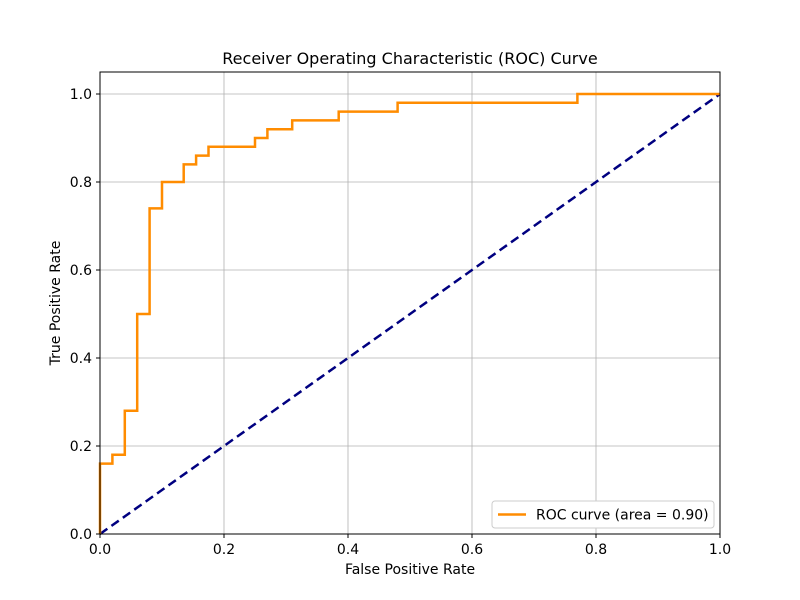 This screenshot has width=800, height=600. I want to click on x-tick-label: 0.0, so click(100, 550).